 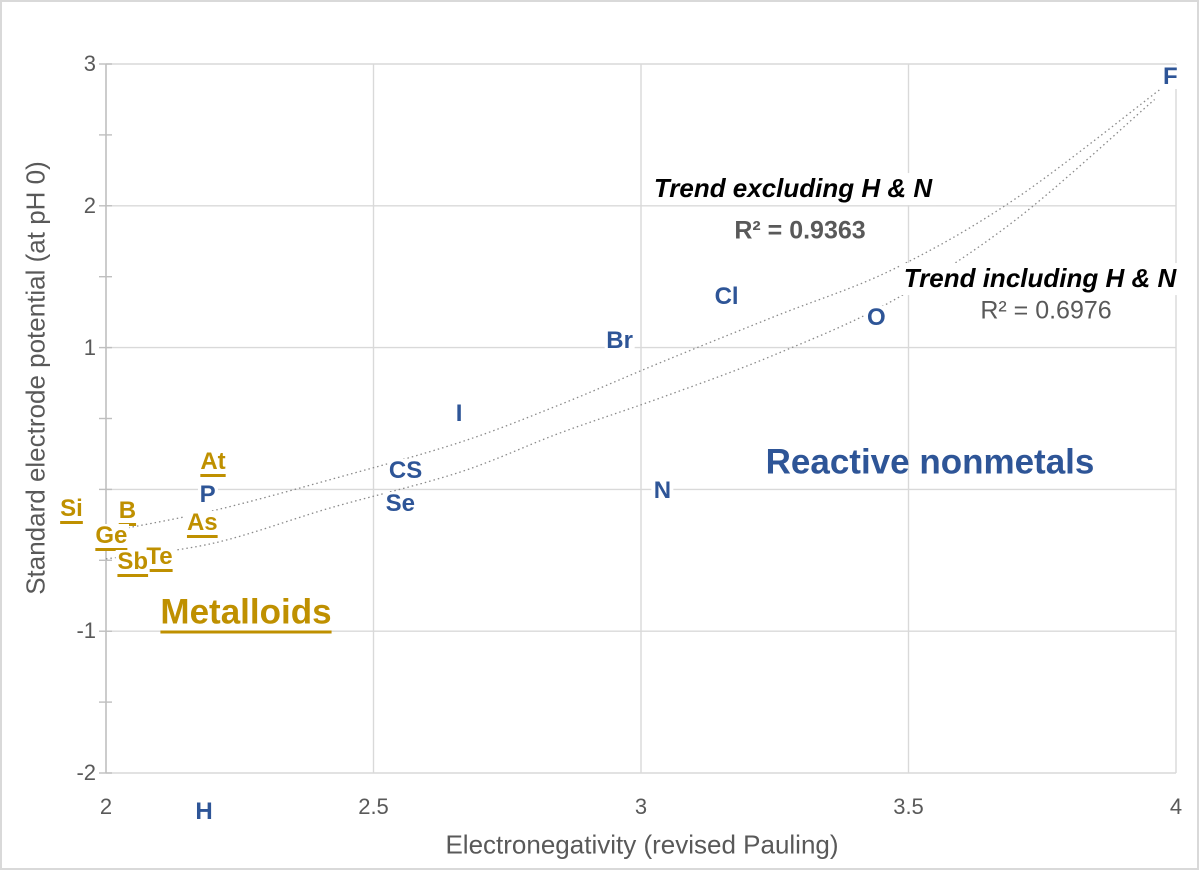 What do you see at coordinates (86, 631) in the screenshot?
I see `y-tick-label: -1` at bounding box center [86, 631].